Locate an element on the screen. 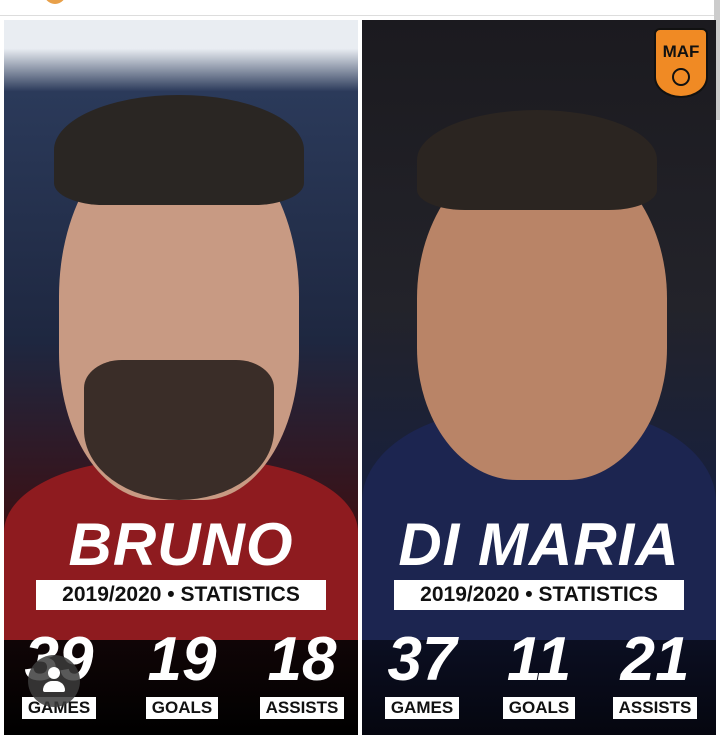  stat-value: 21 is located at coordinates (655, 659).